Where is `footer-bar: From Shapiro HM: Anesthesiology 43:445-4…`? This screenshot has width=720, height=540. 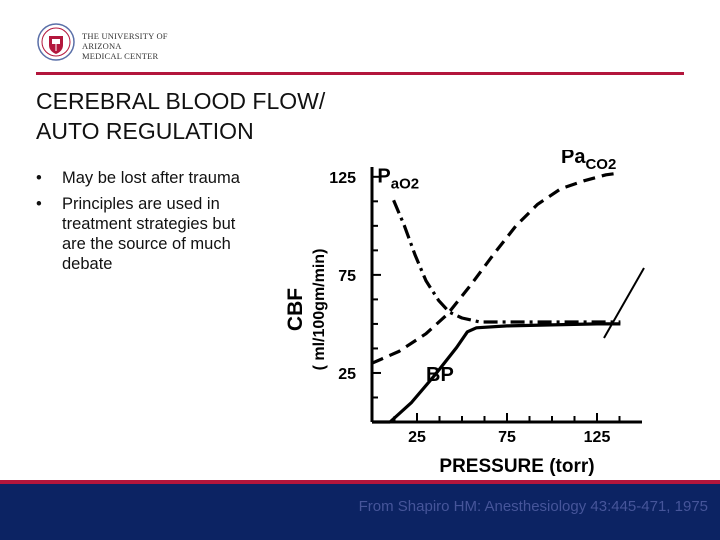 footer-bar: From Shapiro HM: Anesthesiology 43:445-4… is located at coordinates (360, 510).